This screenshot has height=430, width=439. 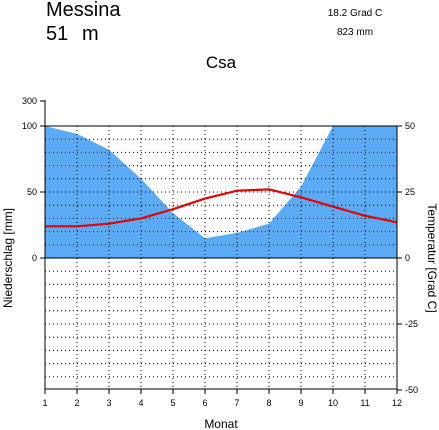 I want to click on x-tick-label: 9, so click(x=300, y=403).